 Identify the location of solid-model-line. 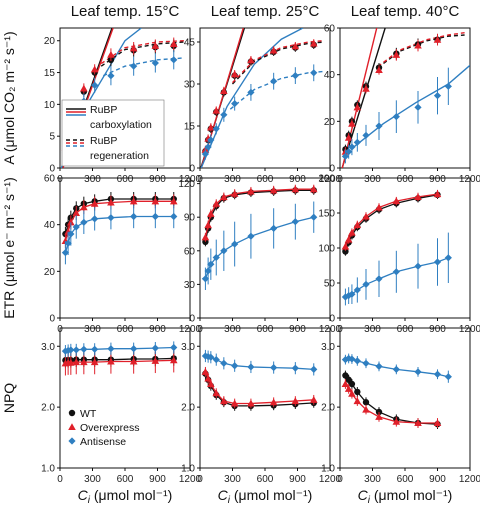
(252, 98).